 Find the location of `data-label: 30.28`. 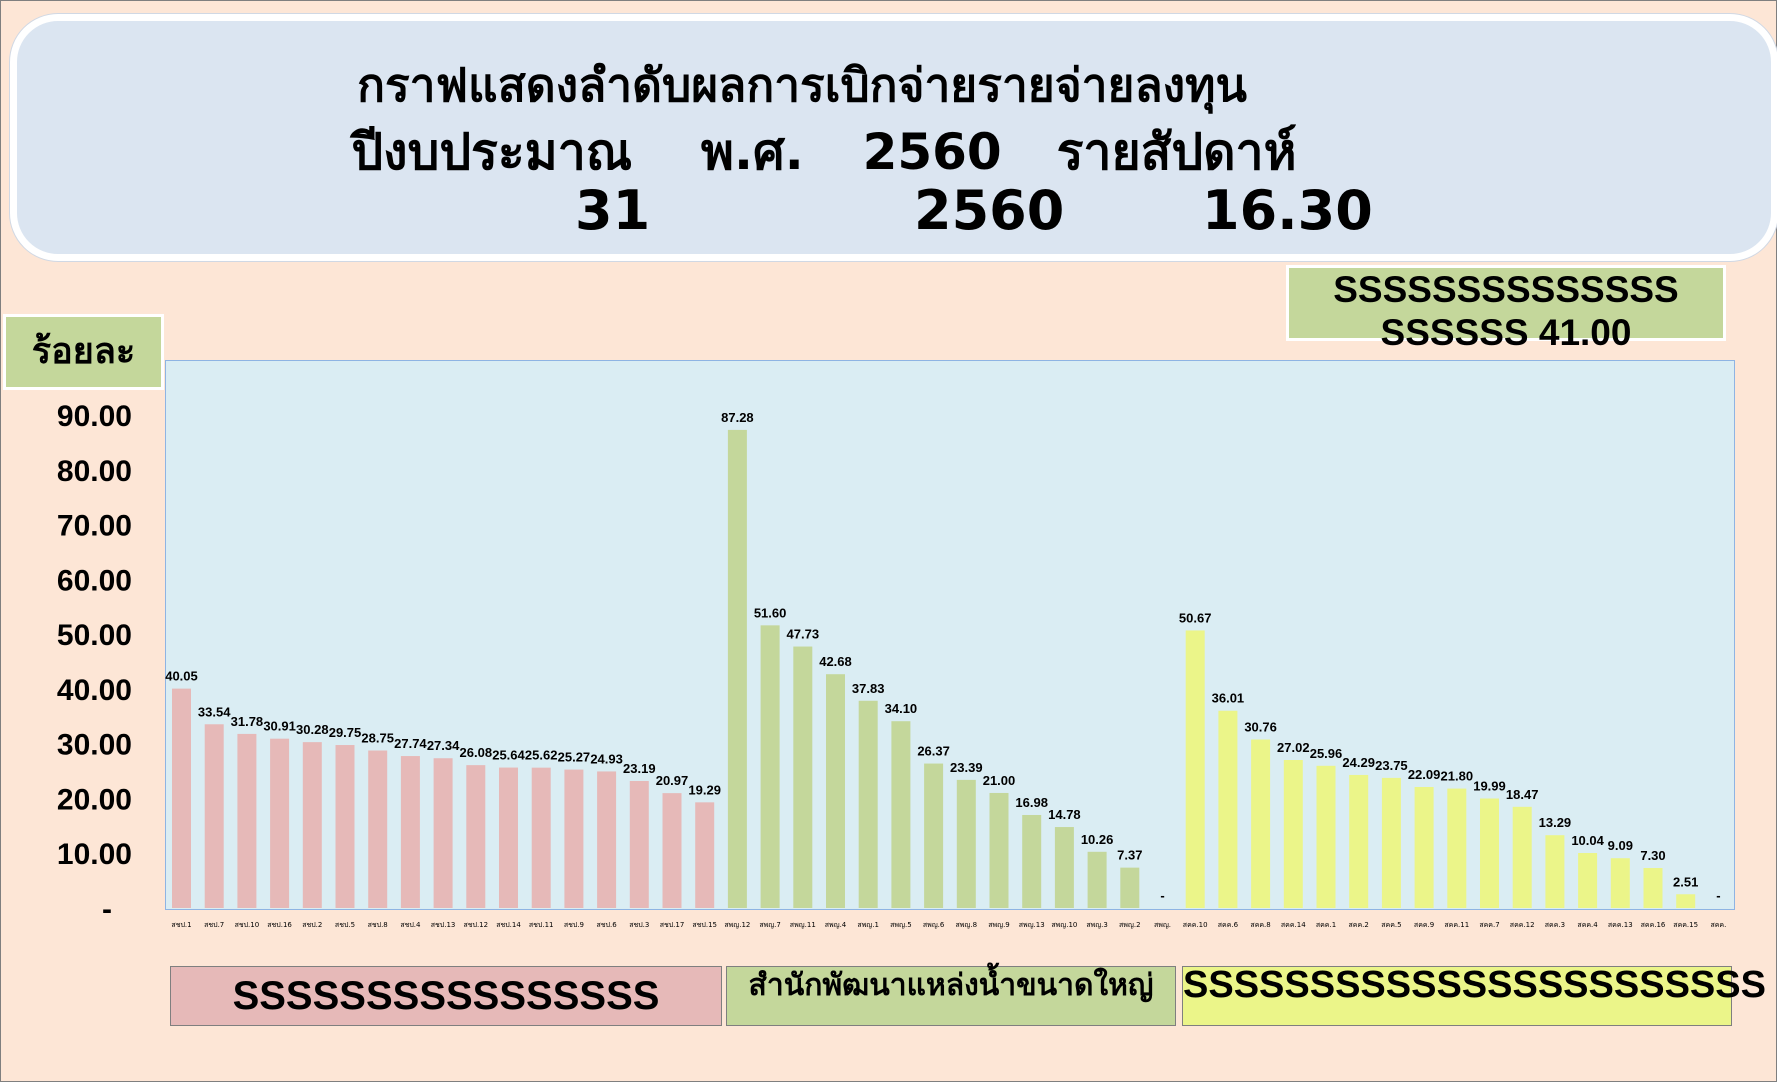

data-label: 30.28 is located at coordinates (312, 729).